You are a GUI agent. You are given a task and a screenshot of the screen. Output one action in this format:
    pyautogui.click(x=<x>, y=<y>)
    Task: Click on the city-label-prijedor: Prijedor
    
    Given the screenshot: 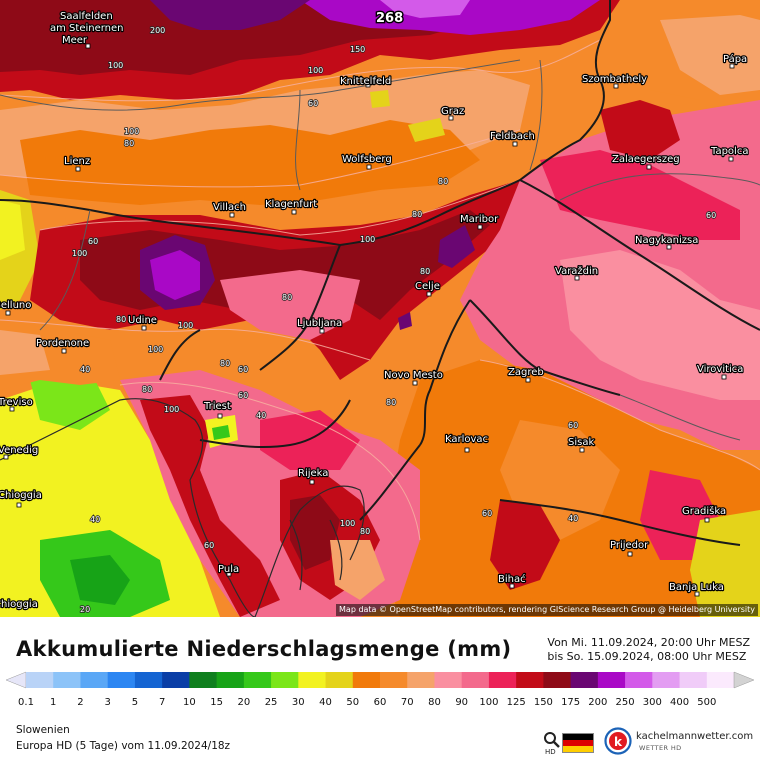 What is the action you would take?
    pyautogui.click(x=629, y=545)
    